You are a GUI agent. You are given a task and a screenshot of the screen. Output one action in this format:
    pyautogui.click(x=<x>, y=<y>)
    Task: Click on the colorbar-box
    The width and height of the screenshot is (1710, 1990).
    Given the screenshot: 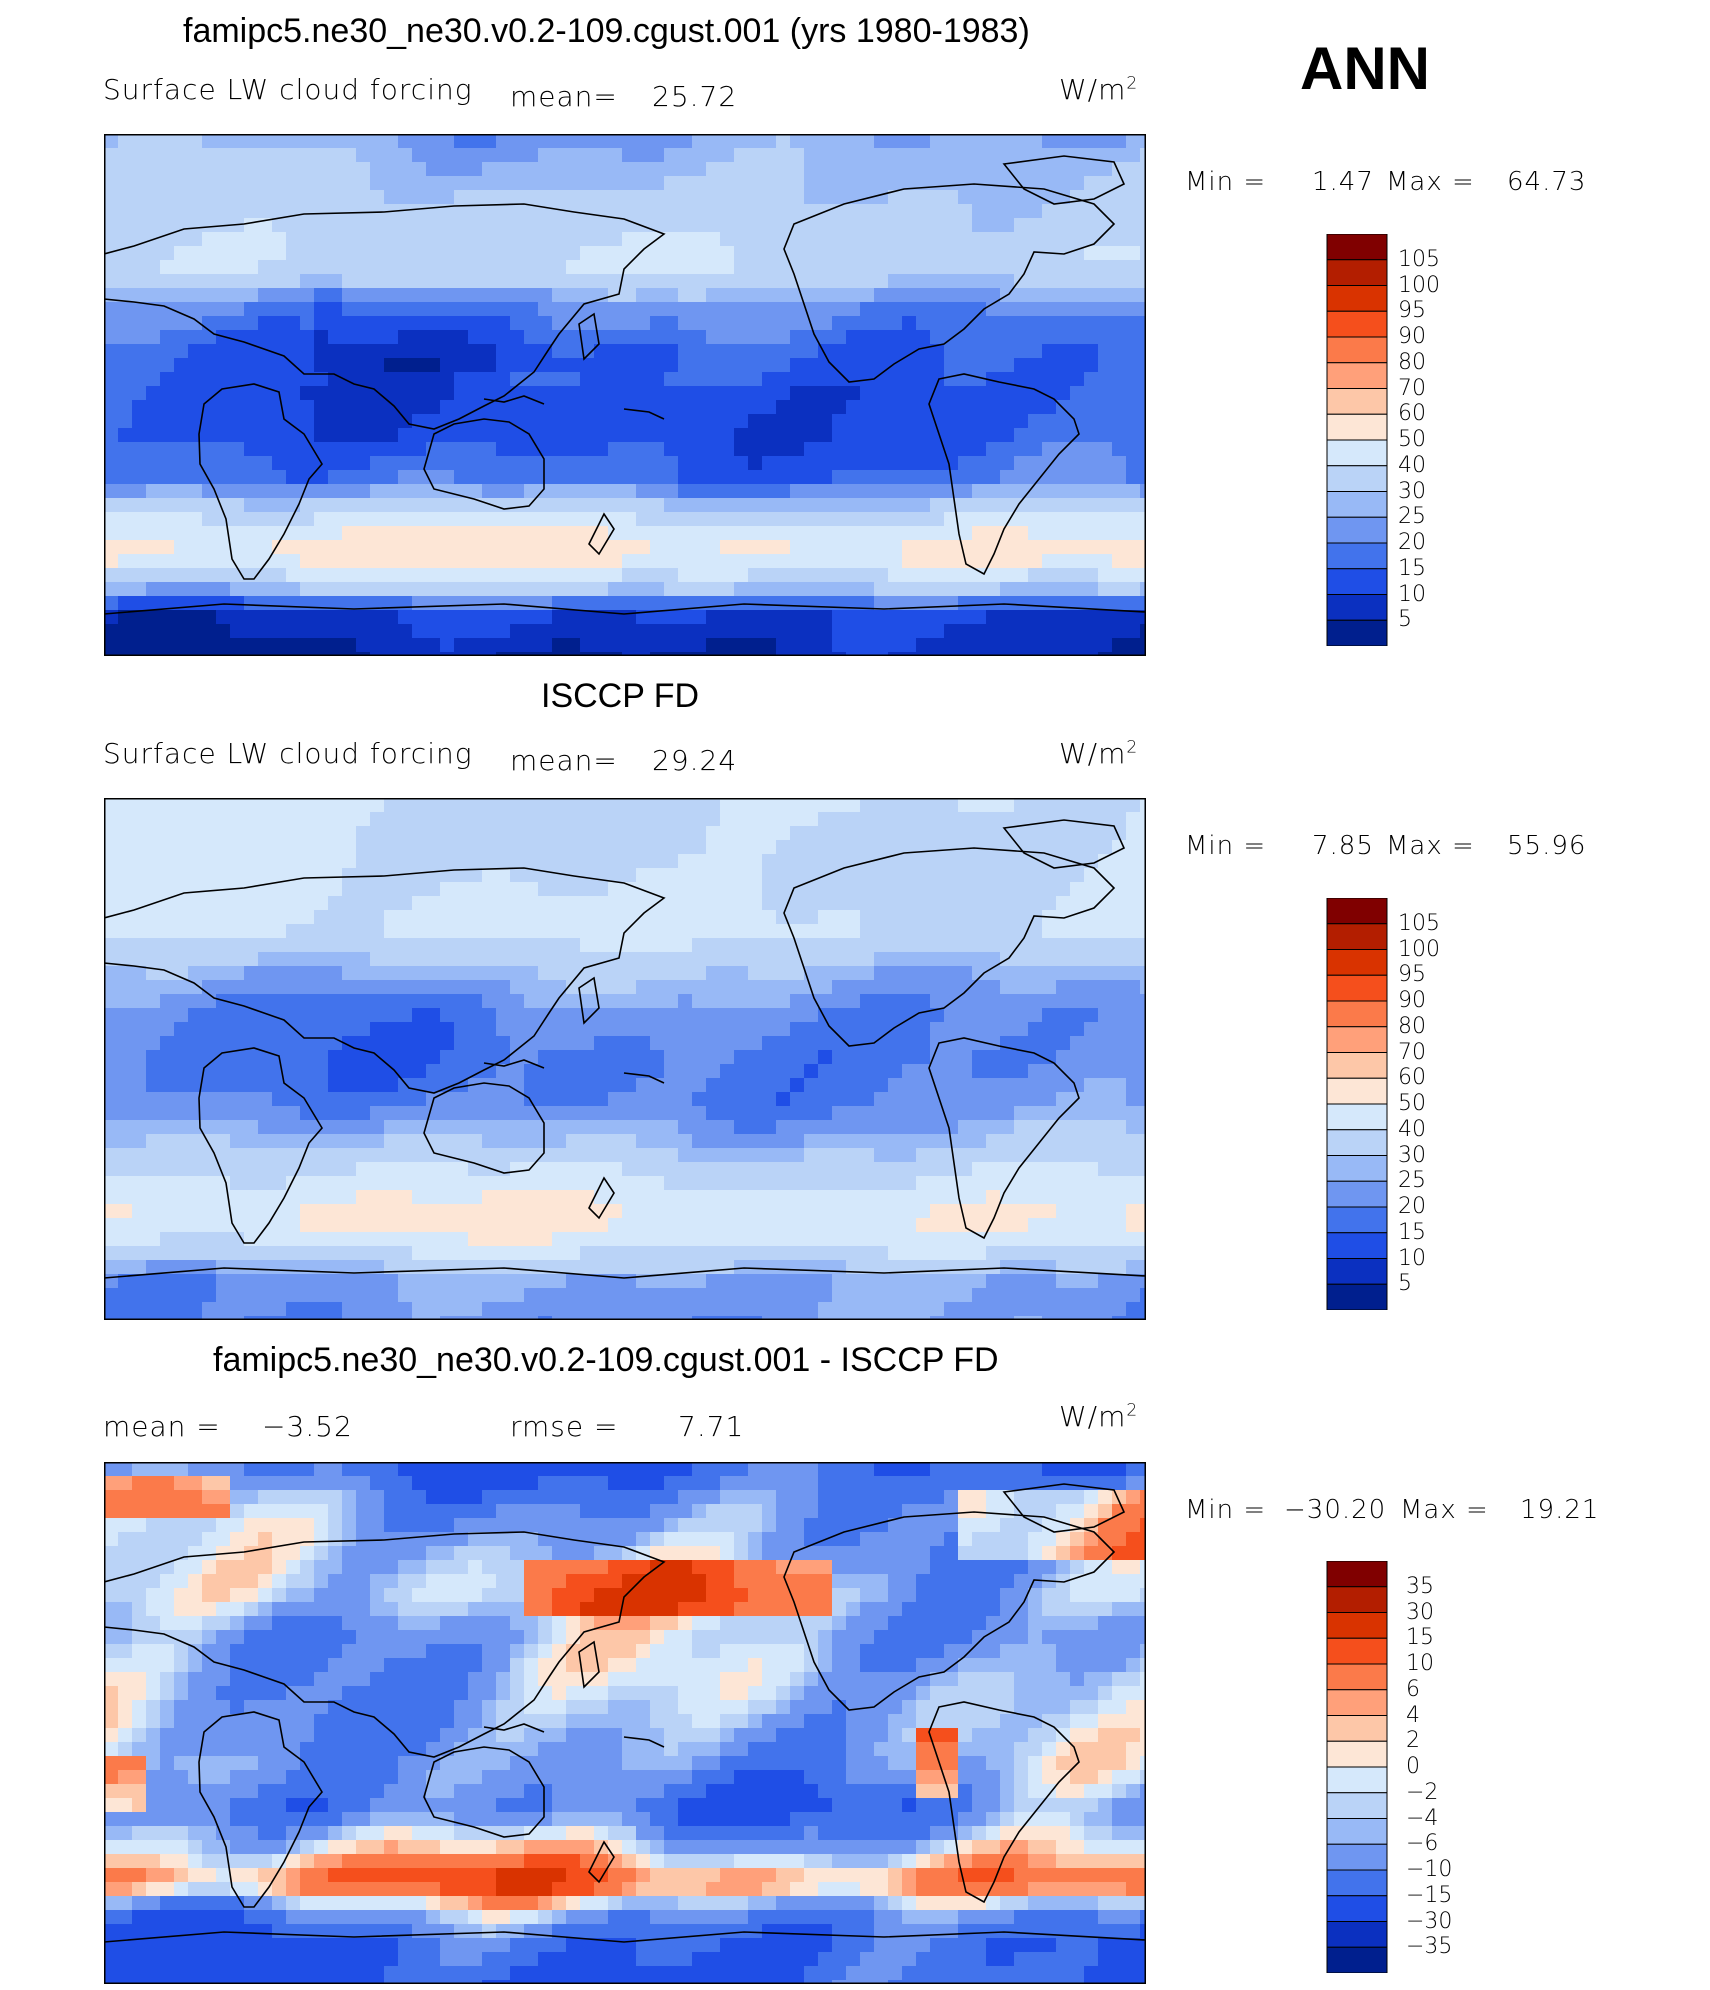 What is the action you would take?
    pyautogui.click(x=1357, y=632)
    